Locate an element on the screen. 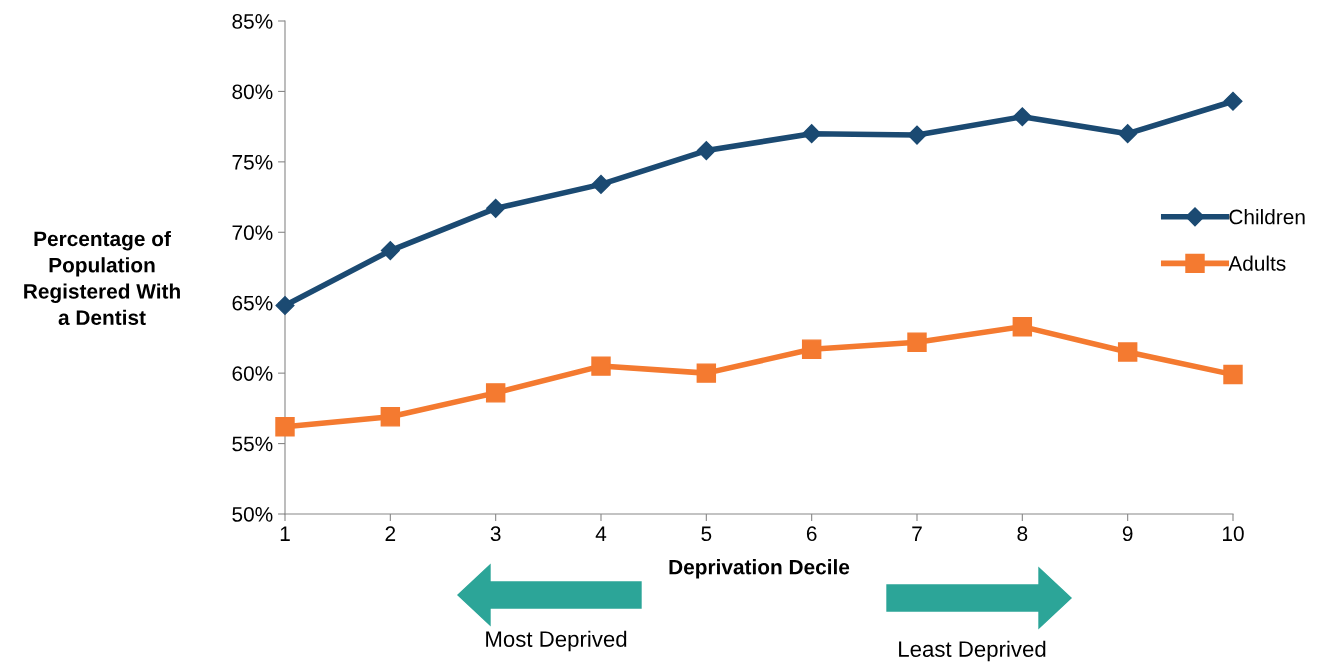 This screenshot has height=668, width=1317. x-tick-label: 9 is located at coordinates (1127, 534).